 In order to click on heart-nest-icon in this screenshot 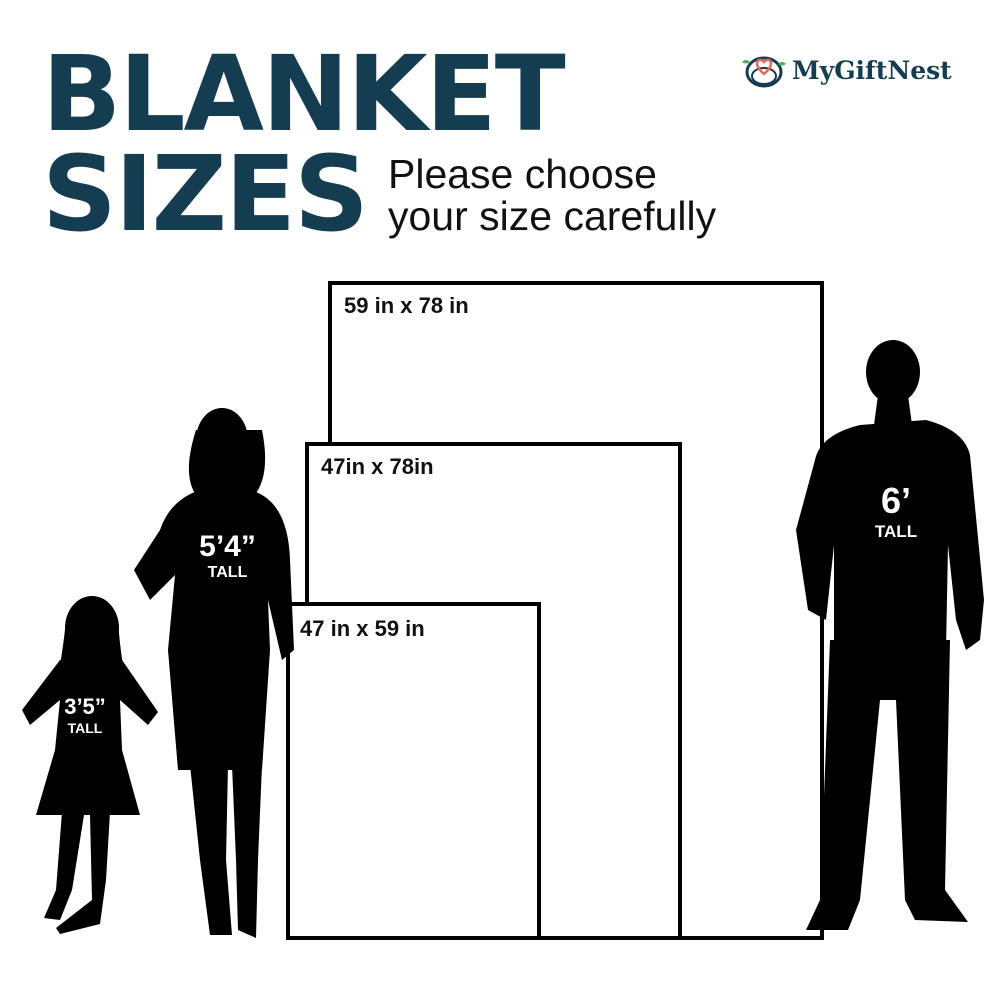, I will do `click(764, 72)`.